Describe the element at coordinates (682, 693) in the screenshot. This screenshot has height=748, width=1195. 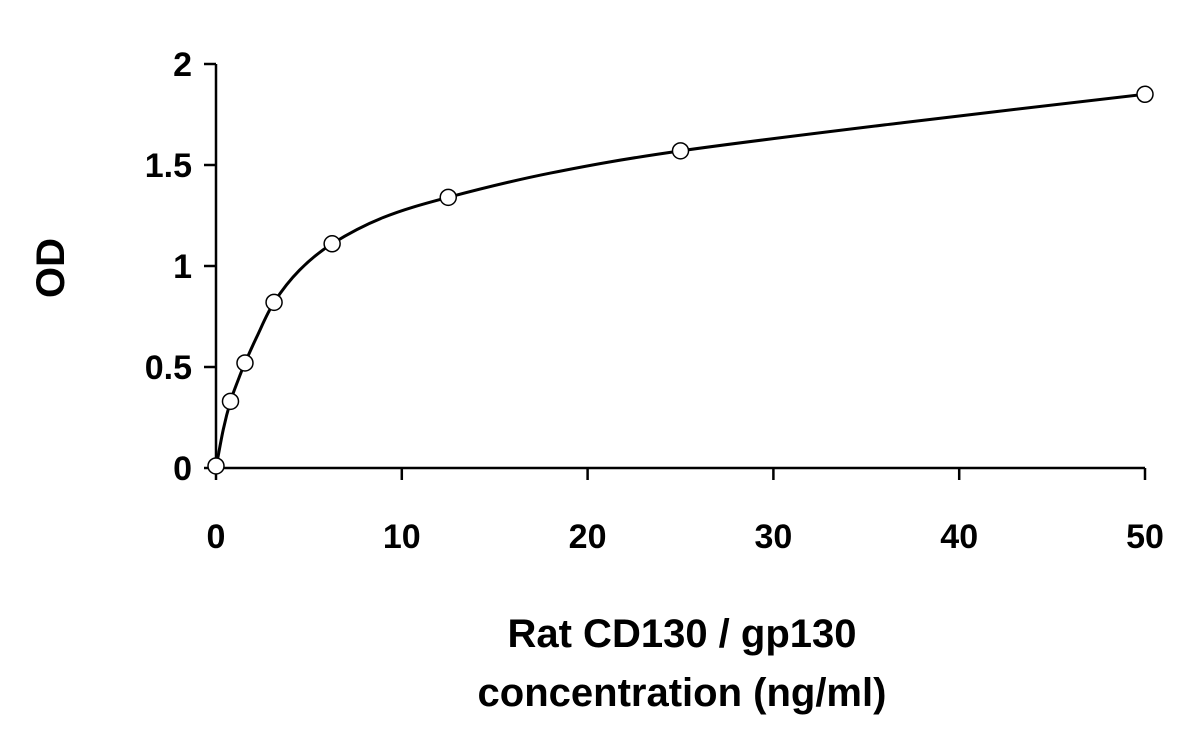
I see `x-axis-title-line-2: concentration (ng/ml)` at that location.